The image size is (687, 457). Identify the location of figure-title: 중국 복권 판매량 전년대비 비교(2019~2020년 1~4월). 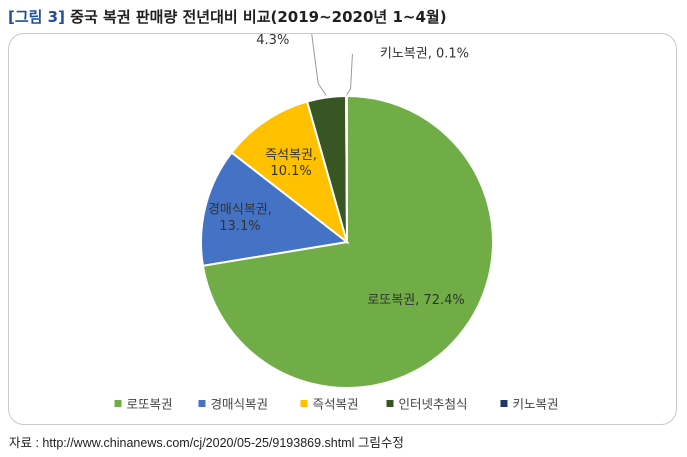
(258, 17).